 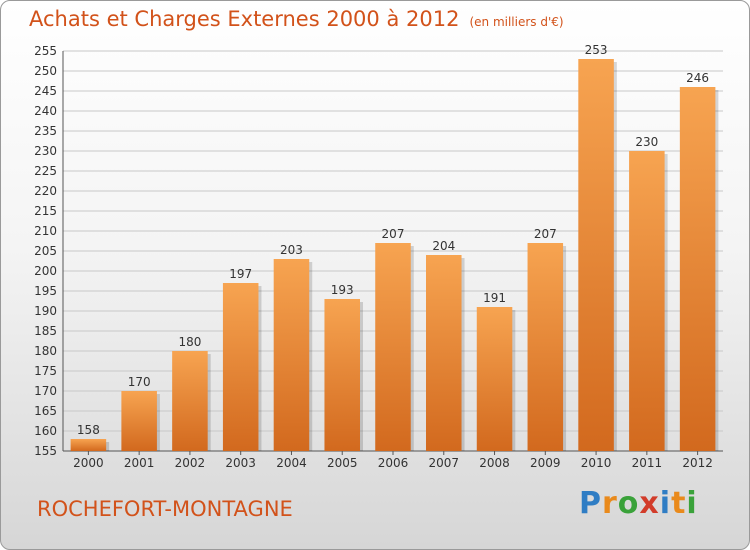 I want to click on bar-value-label: 191, so click(x=494, y=298).